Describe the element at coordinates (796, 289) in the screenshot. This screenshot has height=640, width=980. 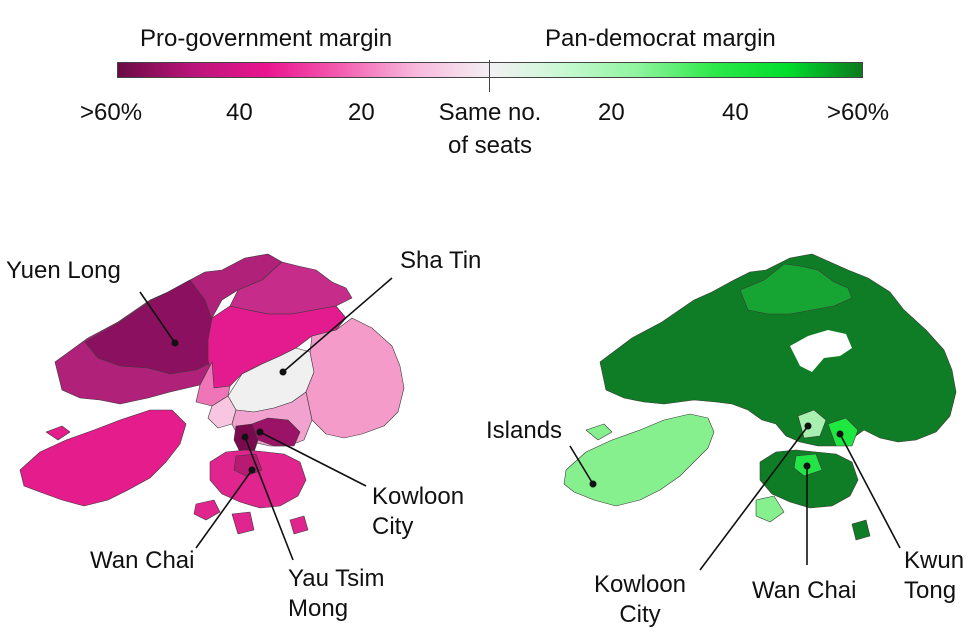
I see `district-north` at that location.